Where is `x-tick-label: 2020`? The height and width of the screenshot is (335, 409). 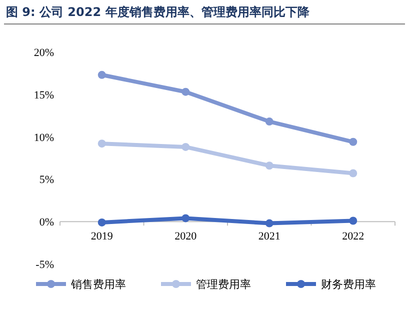 x-tick-label: 2020 is located at coordinates (186, 236).